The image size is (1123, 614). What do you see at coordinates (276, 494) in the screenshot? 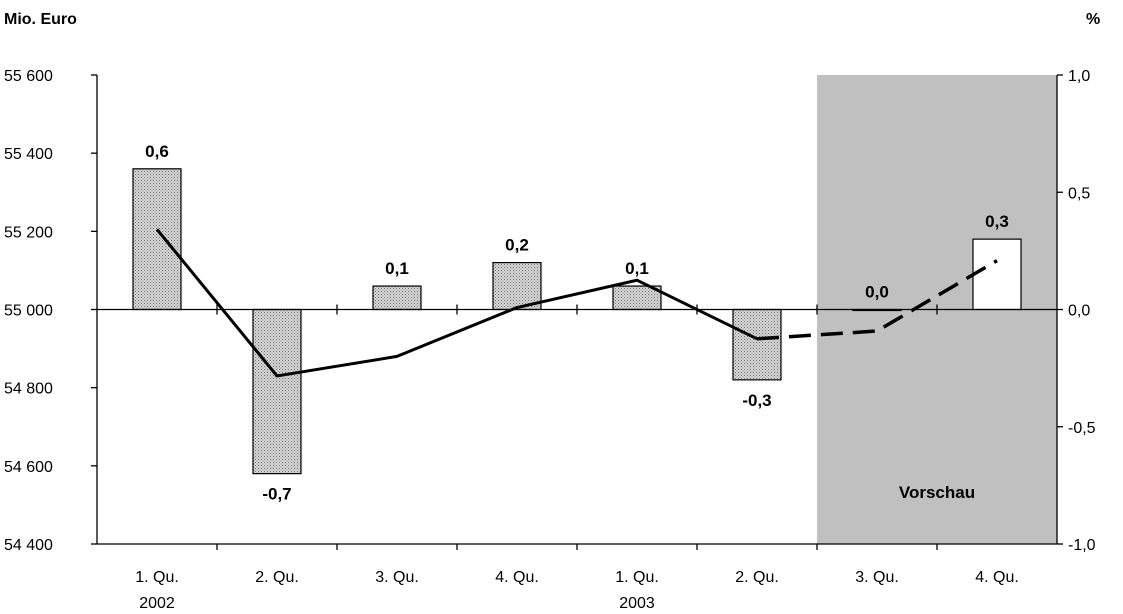
I see `bar-value-label-2: -0,7` at bounding box center [276, 494].